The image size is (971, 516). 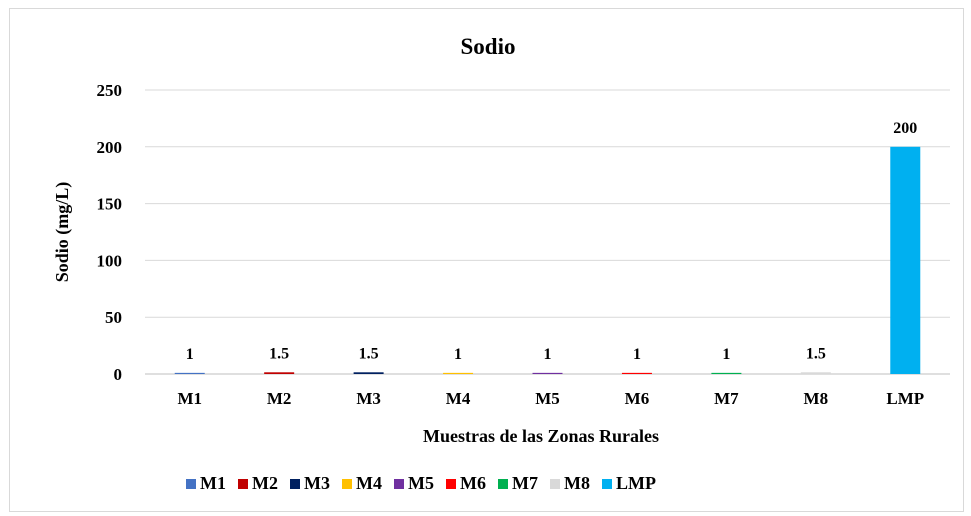 I want to click on x-tick-label: M6, so click(x=637, y=398).